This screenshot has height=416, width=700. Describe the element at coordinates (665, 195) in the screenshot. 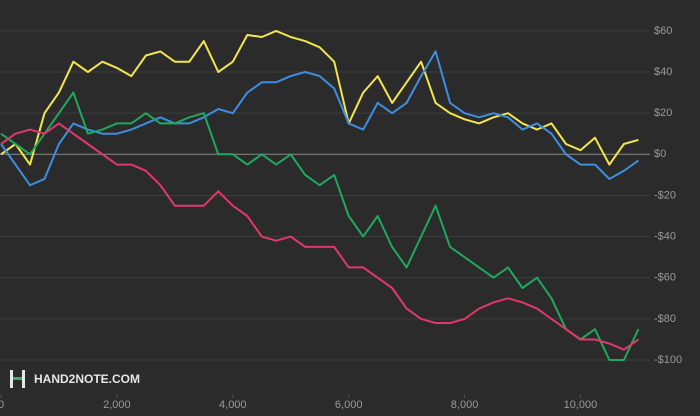

I see `y-tick-label: -$20` at that location.